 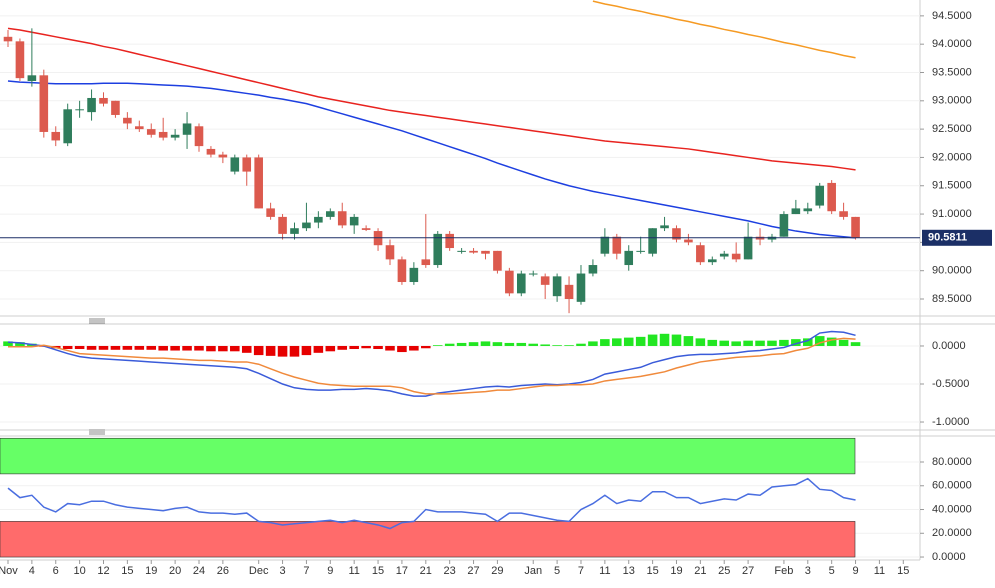 What do you see at coordinates (952, 16) in the screenshot?
I see `y-tick-label: 94.5000` at bounding box center [952, 16].